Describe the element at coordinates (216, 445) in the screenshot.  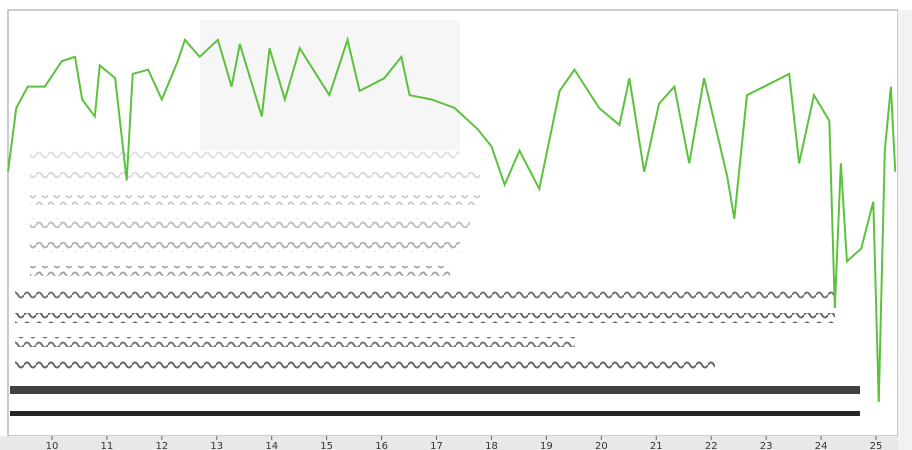
I see `x-tick-label: 13` at that location.